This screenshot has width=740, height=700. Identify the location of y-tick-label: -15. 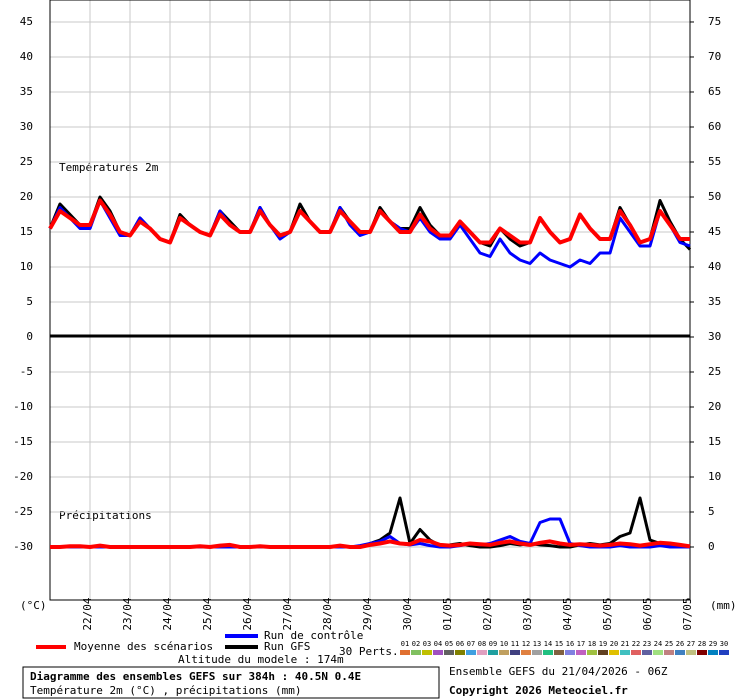
(23, 441).